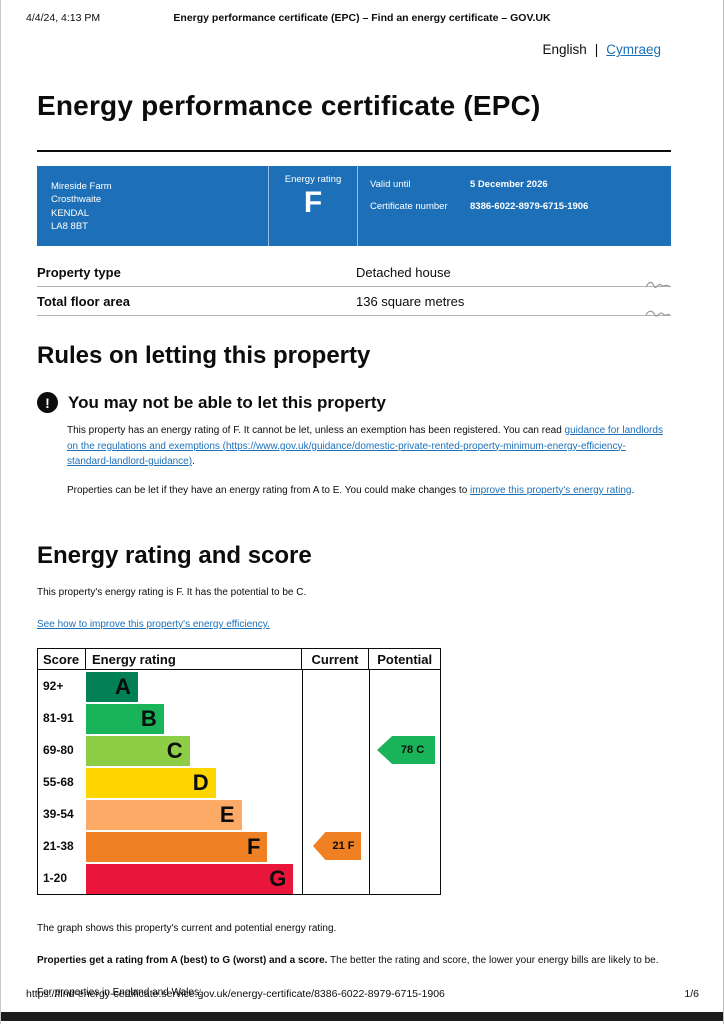  I want to click on print-date: 4/4/24, 4:13 PM, so click(63, 18).